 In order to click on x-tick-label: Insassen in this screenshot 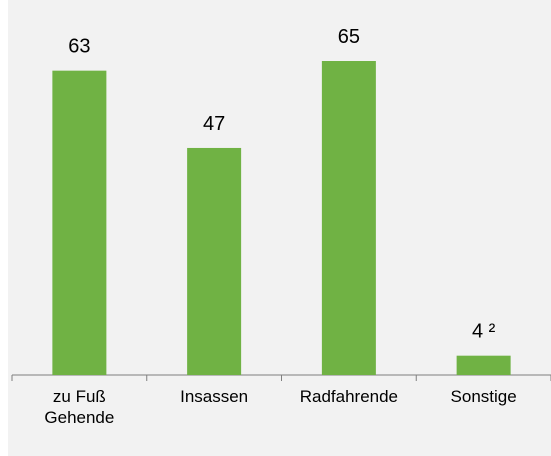, I will do `click(214, 396)`.